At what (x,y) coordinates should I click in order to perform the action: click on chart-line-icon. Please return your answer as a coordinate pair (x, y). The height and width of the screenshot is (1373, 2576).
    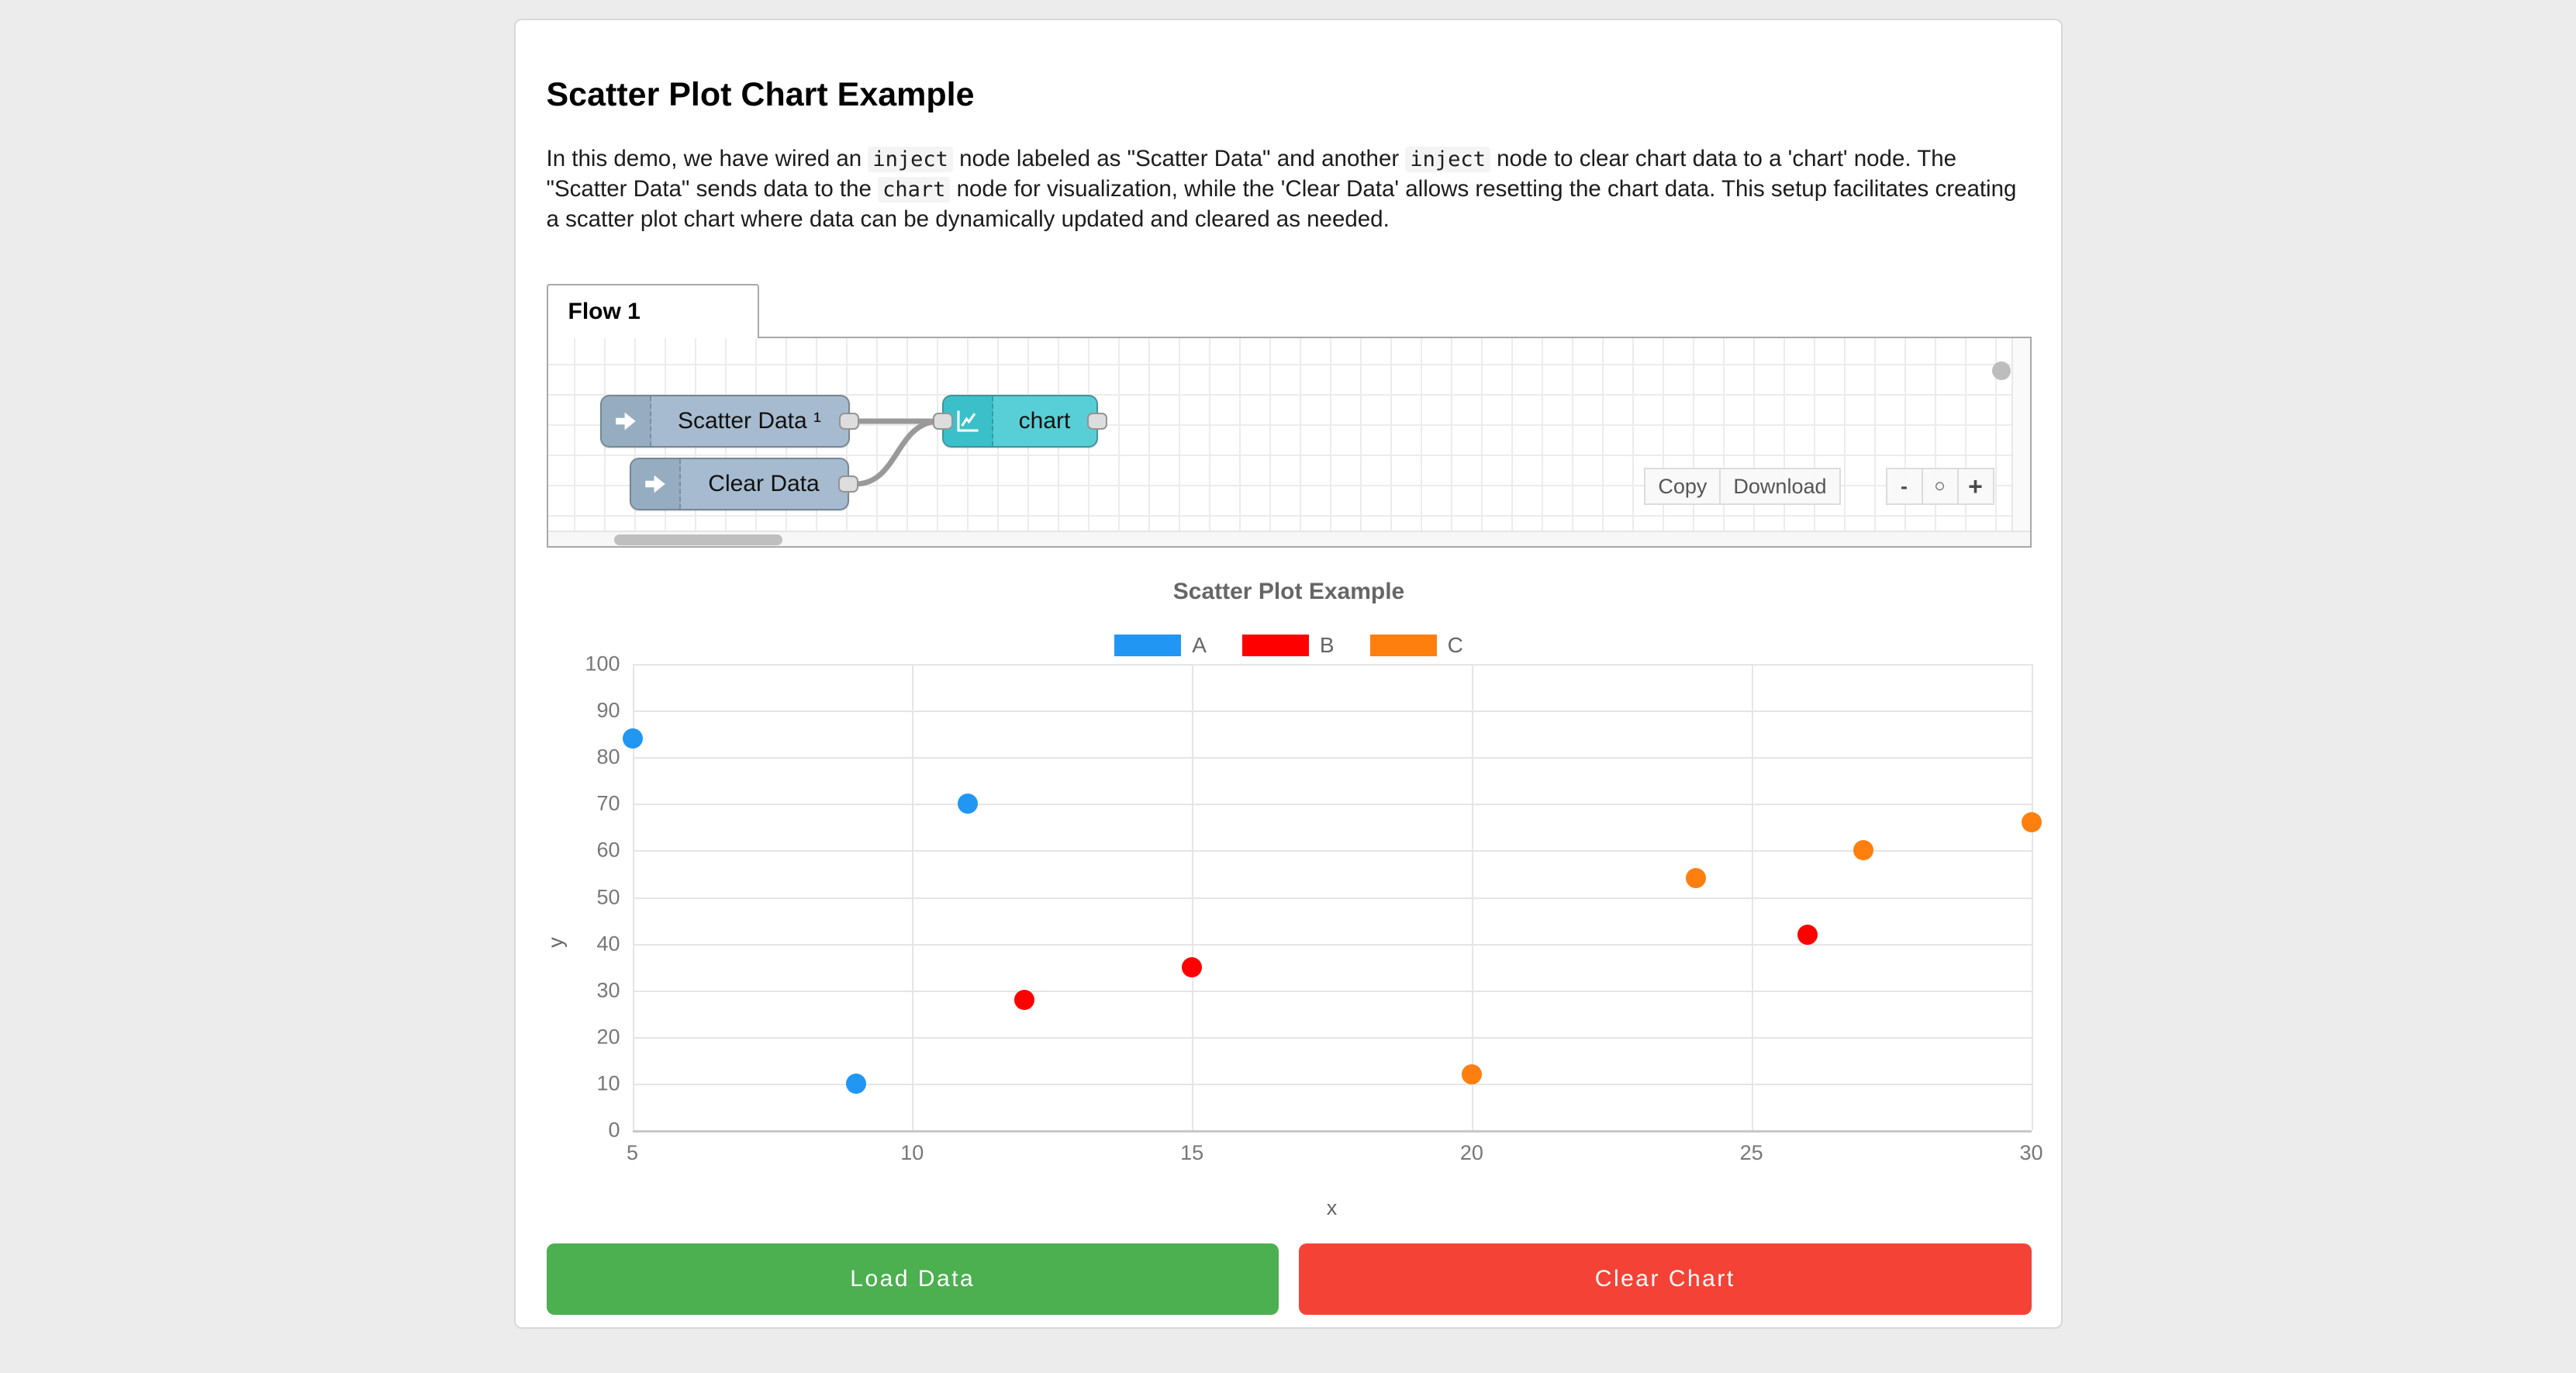
    Looking at the image, I should click on (968, 421).